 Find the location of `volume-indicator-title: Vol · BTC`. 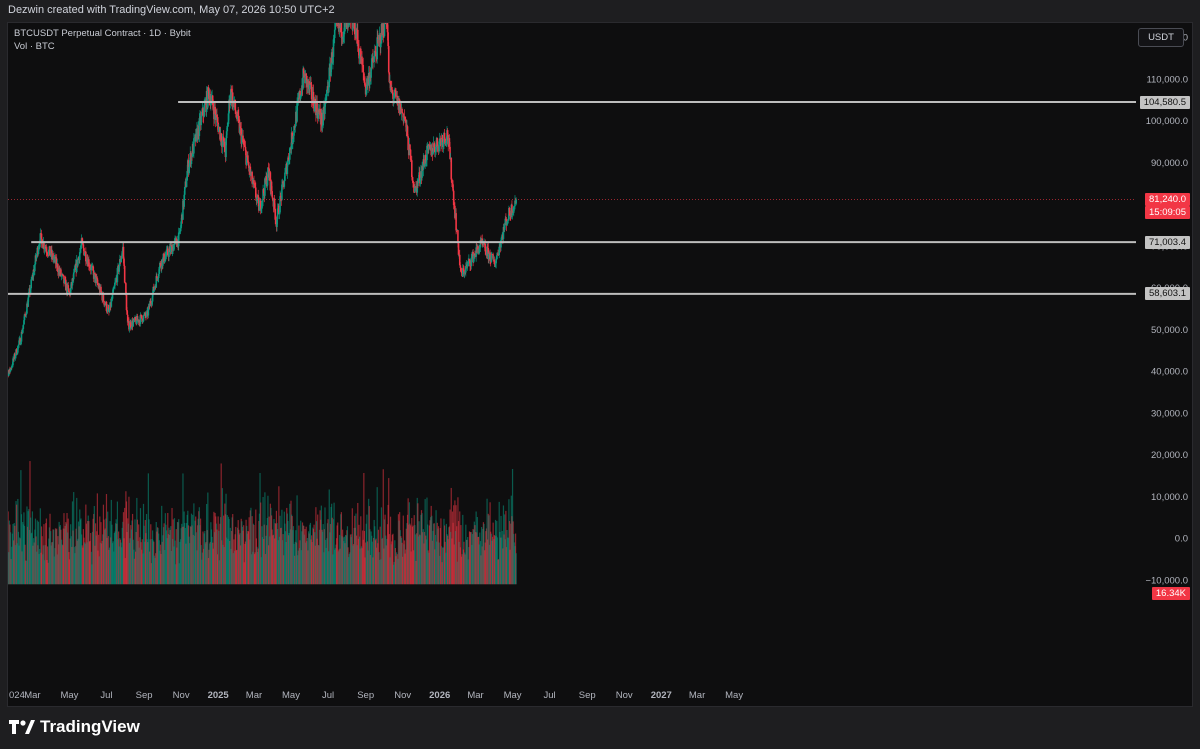

volume-indicator-title: Vol · BTC is located at coordinates (34, 46).